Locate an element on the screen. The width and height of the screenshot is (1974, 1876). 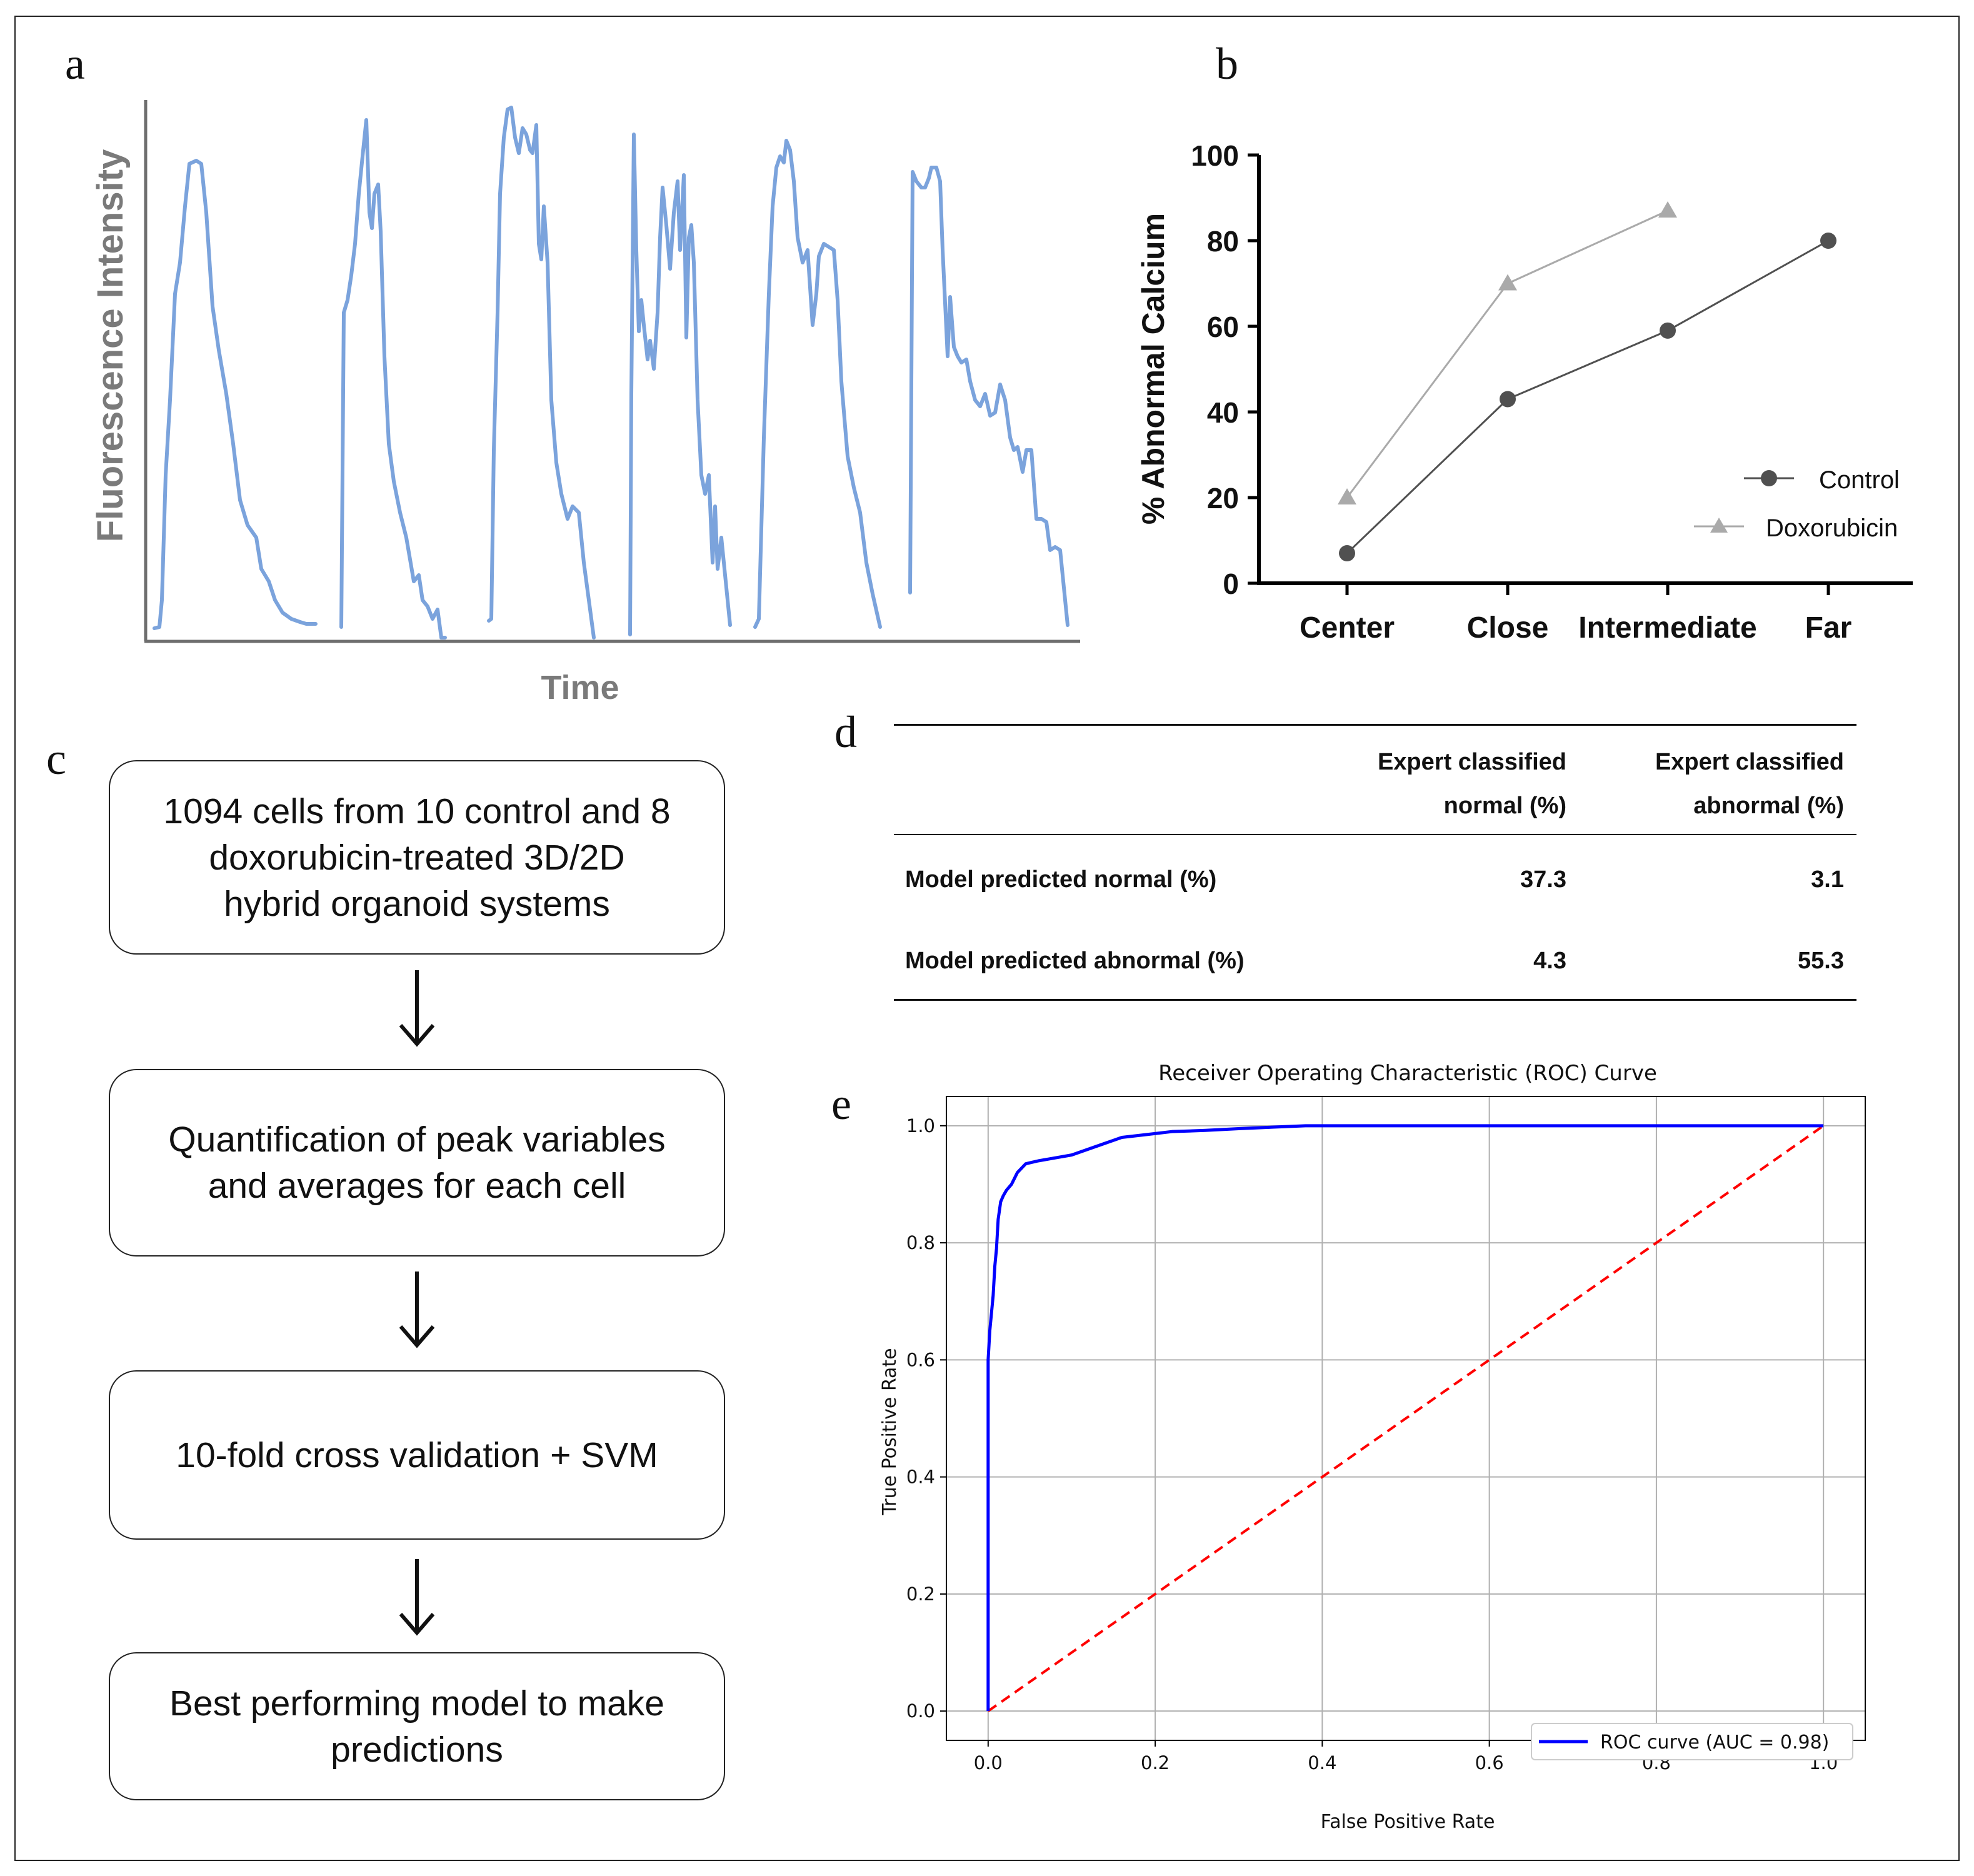
table-cell: 4.3 is located at coordinates (1550, 961).